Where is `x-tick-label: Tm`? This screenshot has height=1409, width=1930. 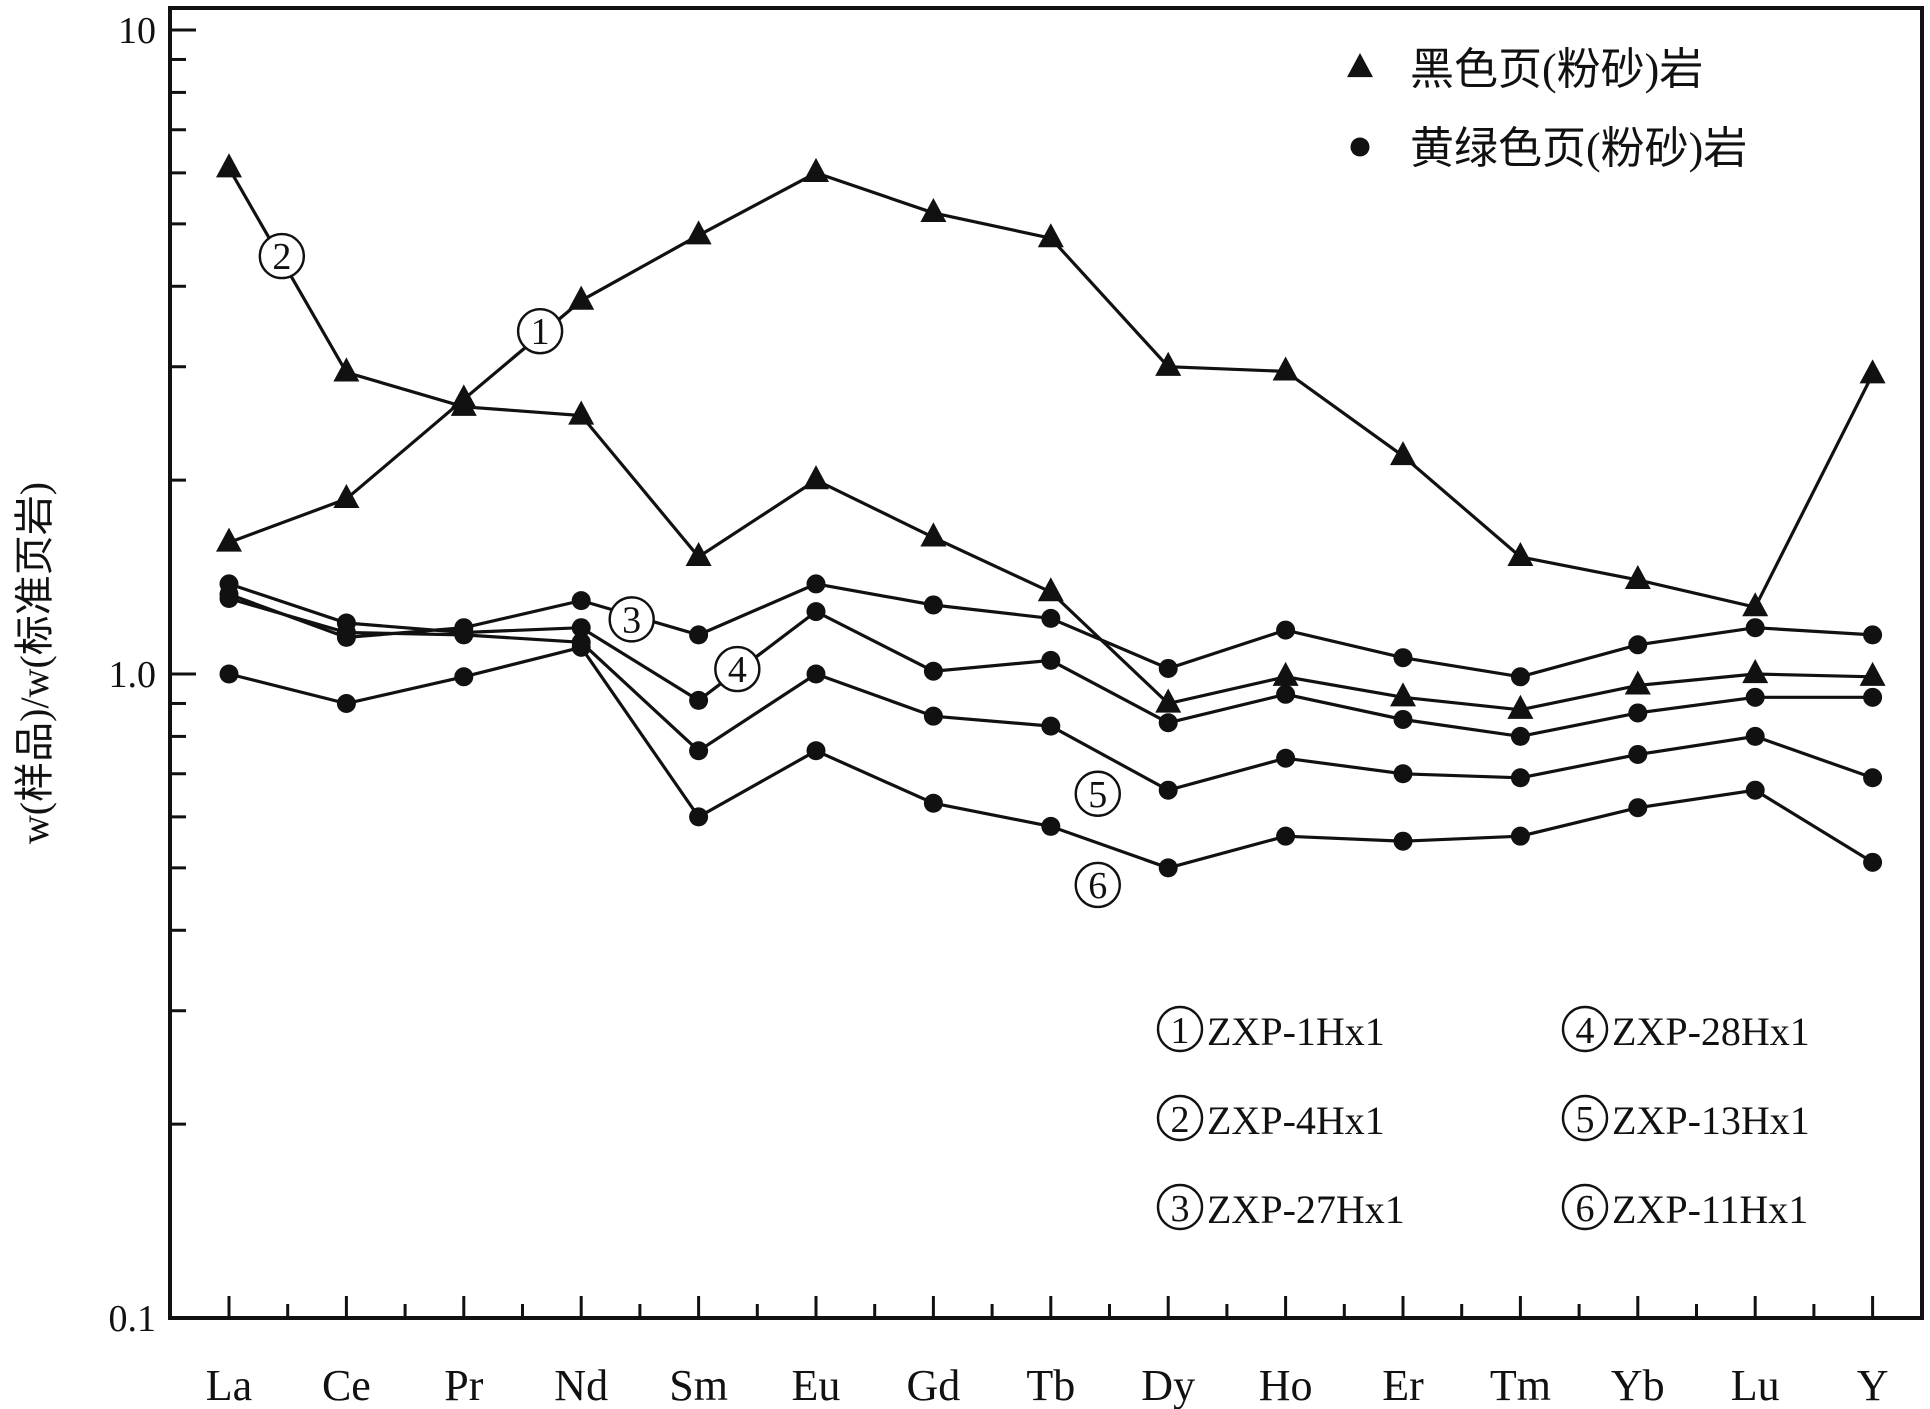 x-tick-label: Tm is located at coordinates (1520, 1385).